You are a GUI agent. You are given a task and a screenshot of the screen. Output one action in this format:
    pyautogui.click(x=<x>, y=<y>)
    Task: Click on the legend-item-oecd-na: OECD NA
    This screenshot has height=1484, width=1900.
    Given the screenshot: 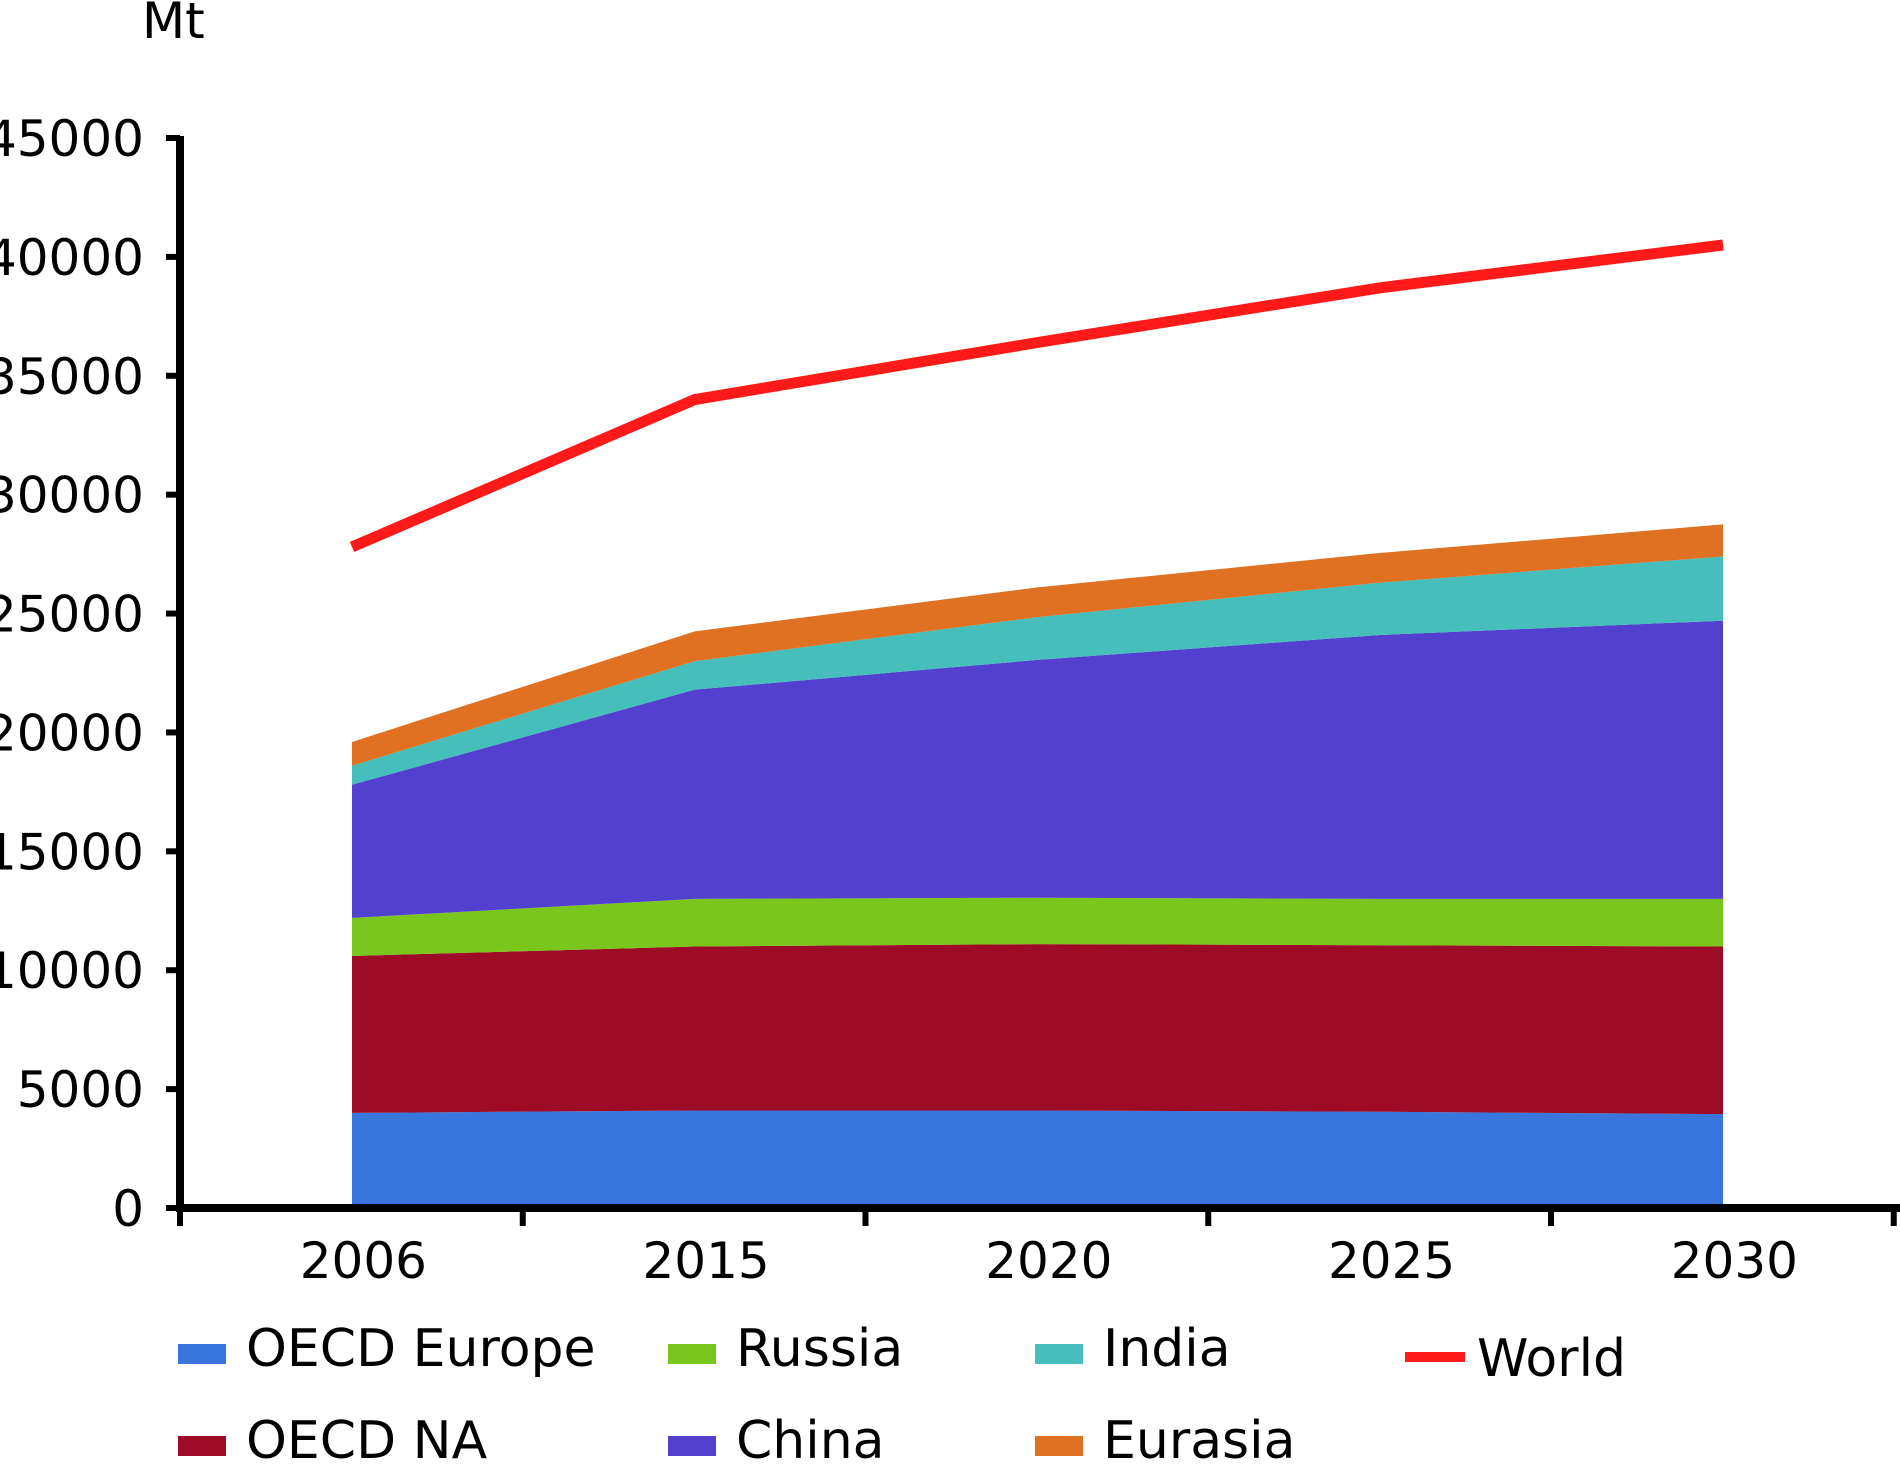 What is the action you would take?
    pyautogui.click(x=333, y=1441)
    